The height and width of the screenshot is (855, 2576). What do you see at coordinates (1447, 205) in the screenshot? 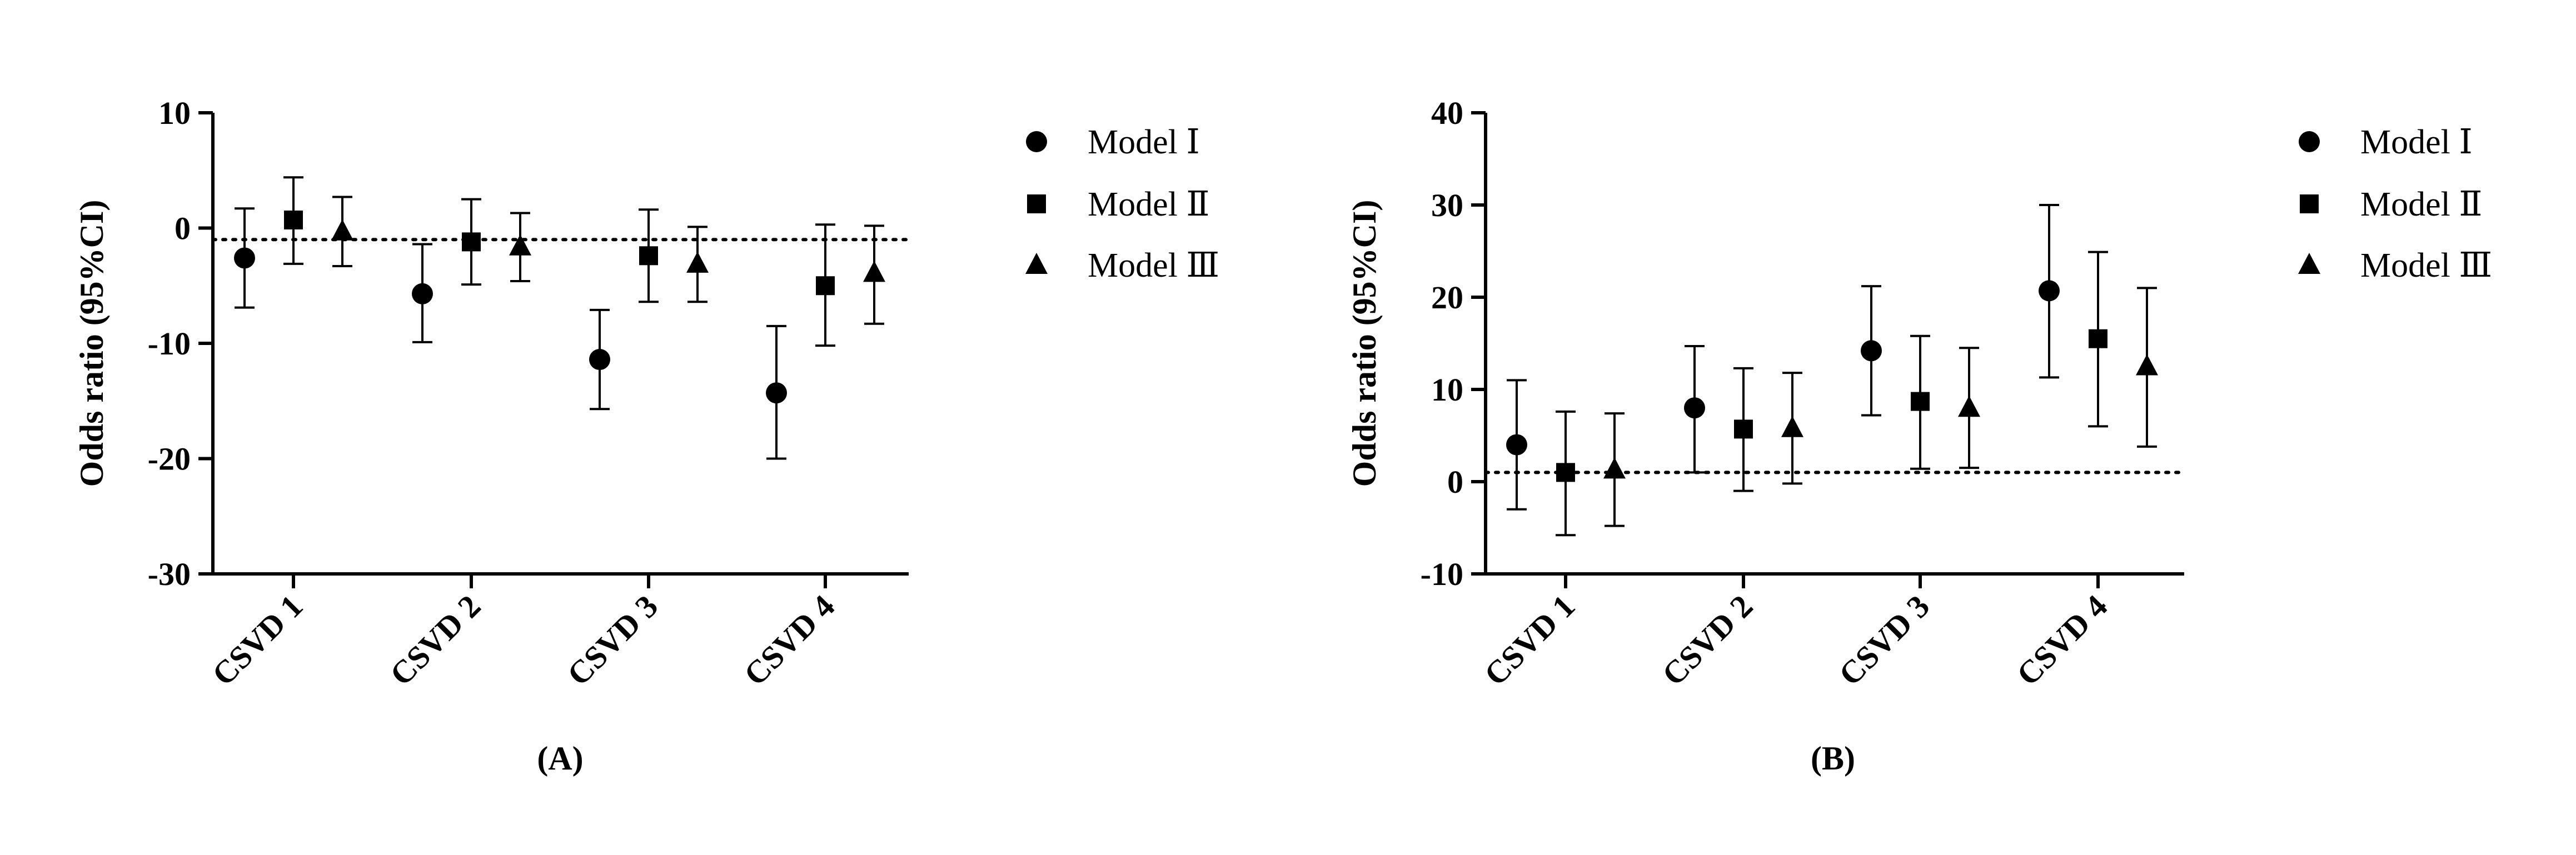
I see `y-tick-label: 30` at bounding box center [1447, 205].